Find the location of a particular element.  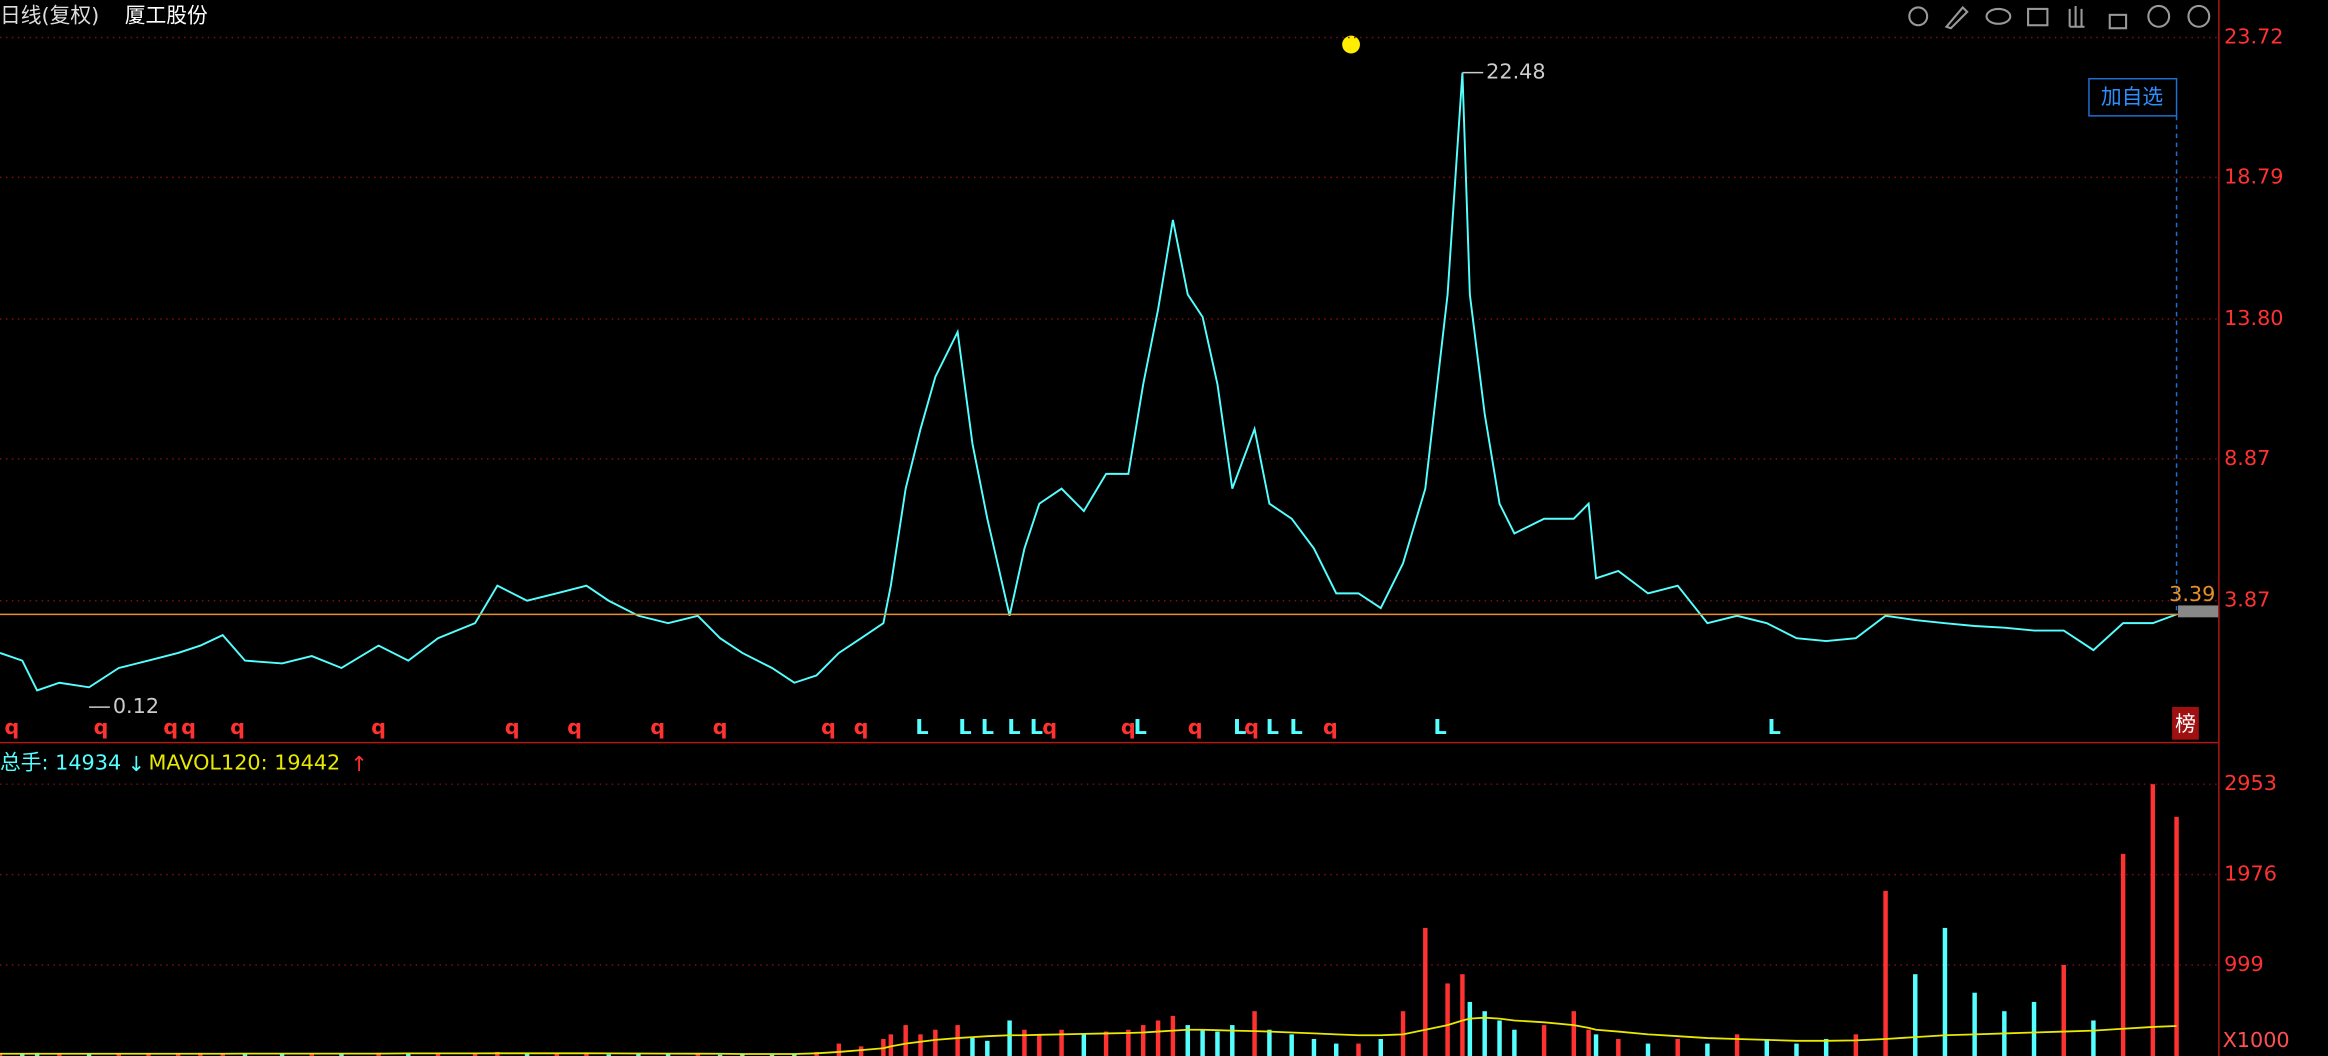

mavol-line is located at coordinates (1088, 1035).